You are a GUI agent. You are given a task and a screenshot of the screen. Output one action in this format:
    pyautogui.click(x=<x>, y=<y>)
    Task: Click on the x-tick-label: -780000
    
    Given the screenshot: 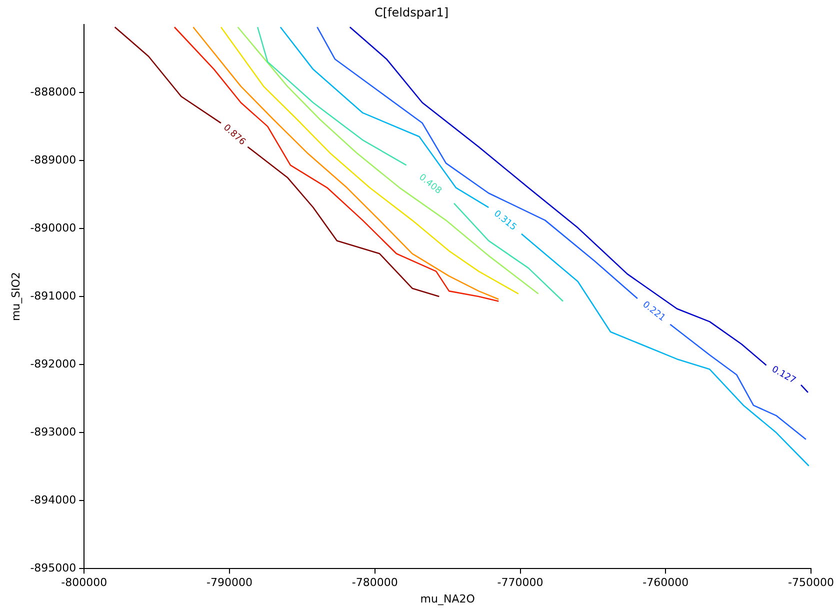 What is the action you would take?
    pyautogui.click(x=375, y=583)
    